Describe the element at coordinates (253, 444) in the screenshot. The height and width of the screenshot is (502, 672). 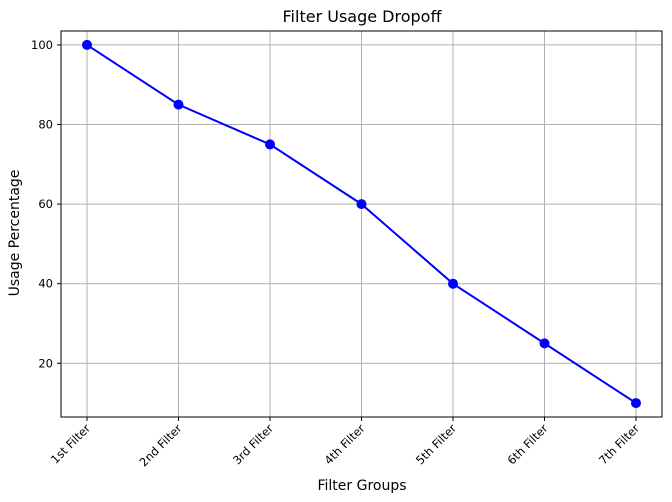
I see `x-tick-label: 3rd Filter` at that location.